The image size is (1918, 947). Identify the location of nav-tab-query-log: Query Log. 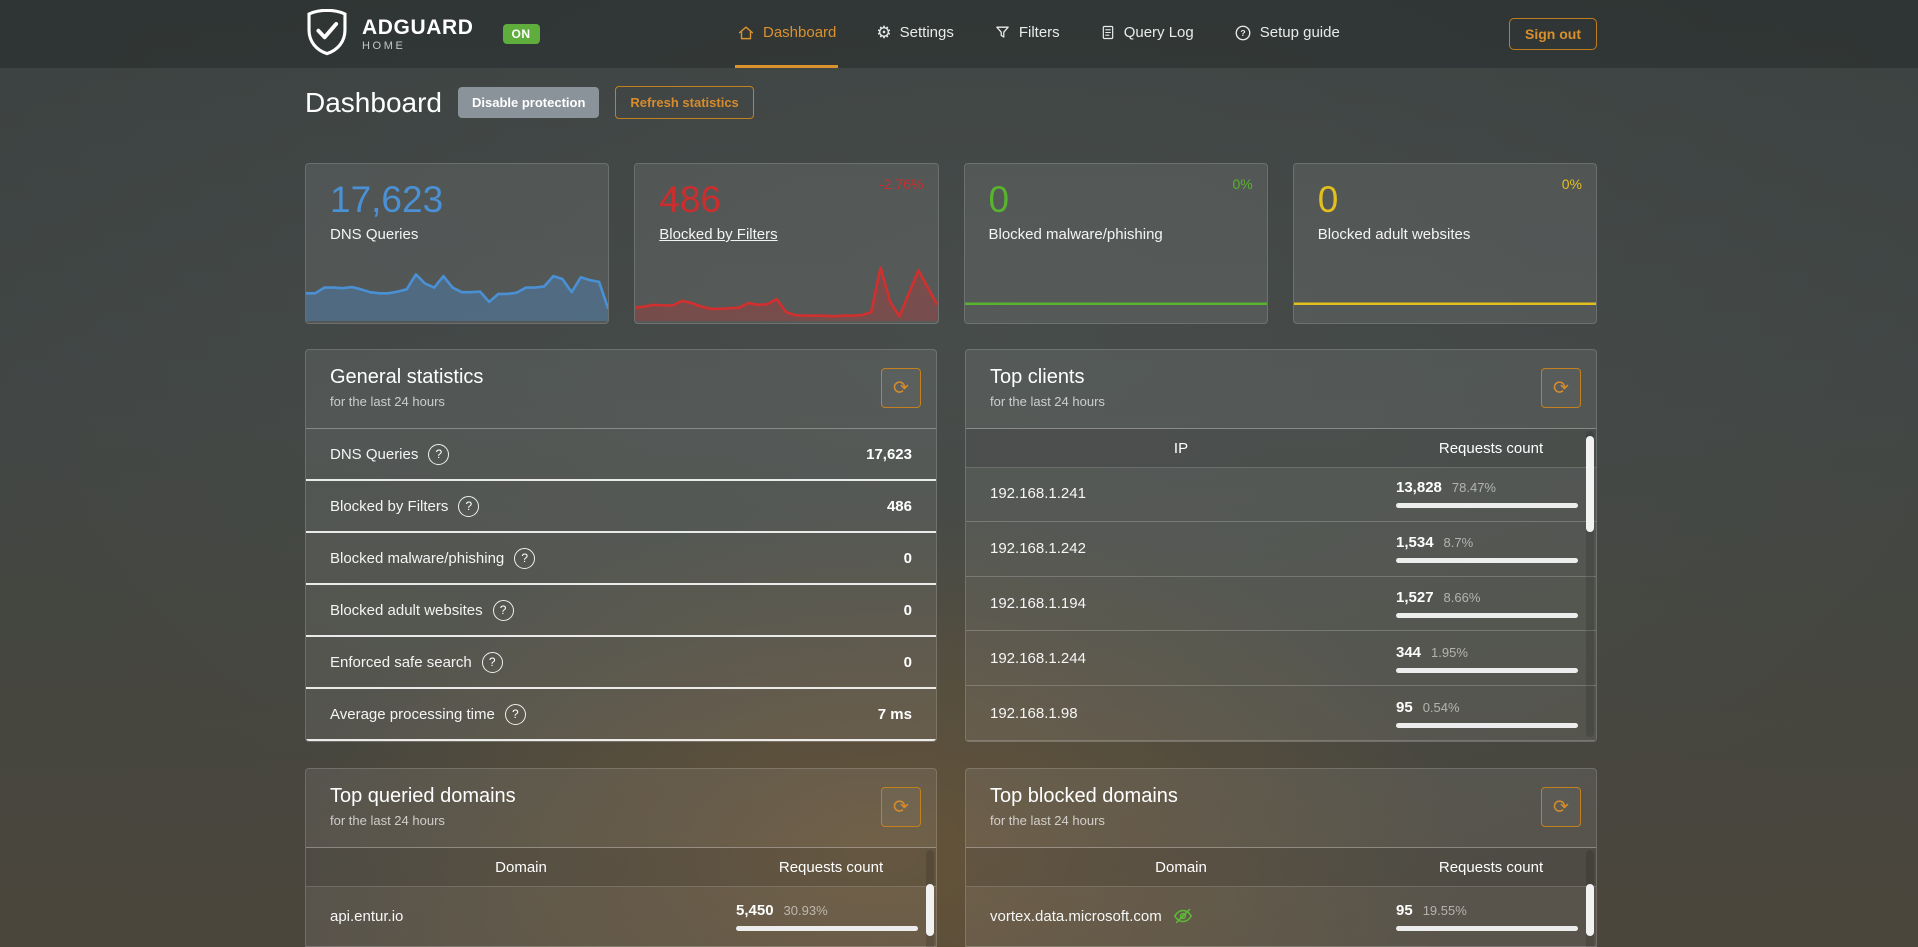
(1147, 34).